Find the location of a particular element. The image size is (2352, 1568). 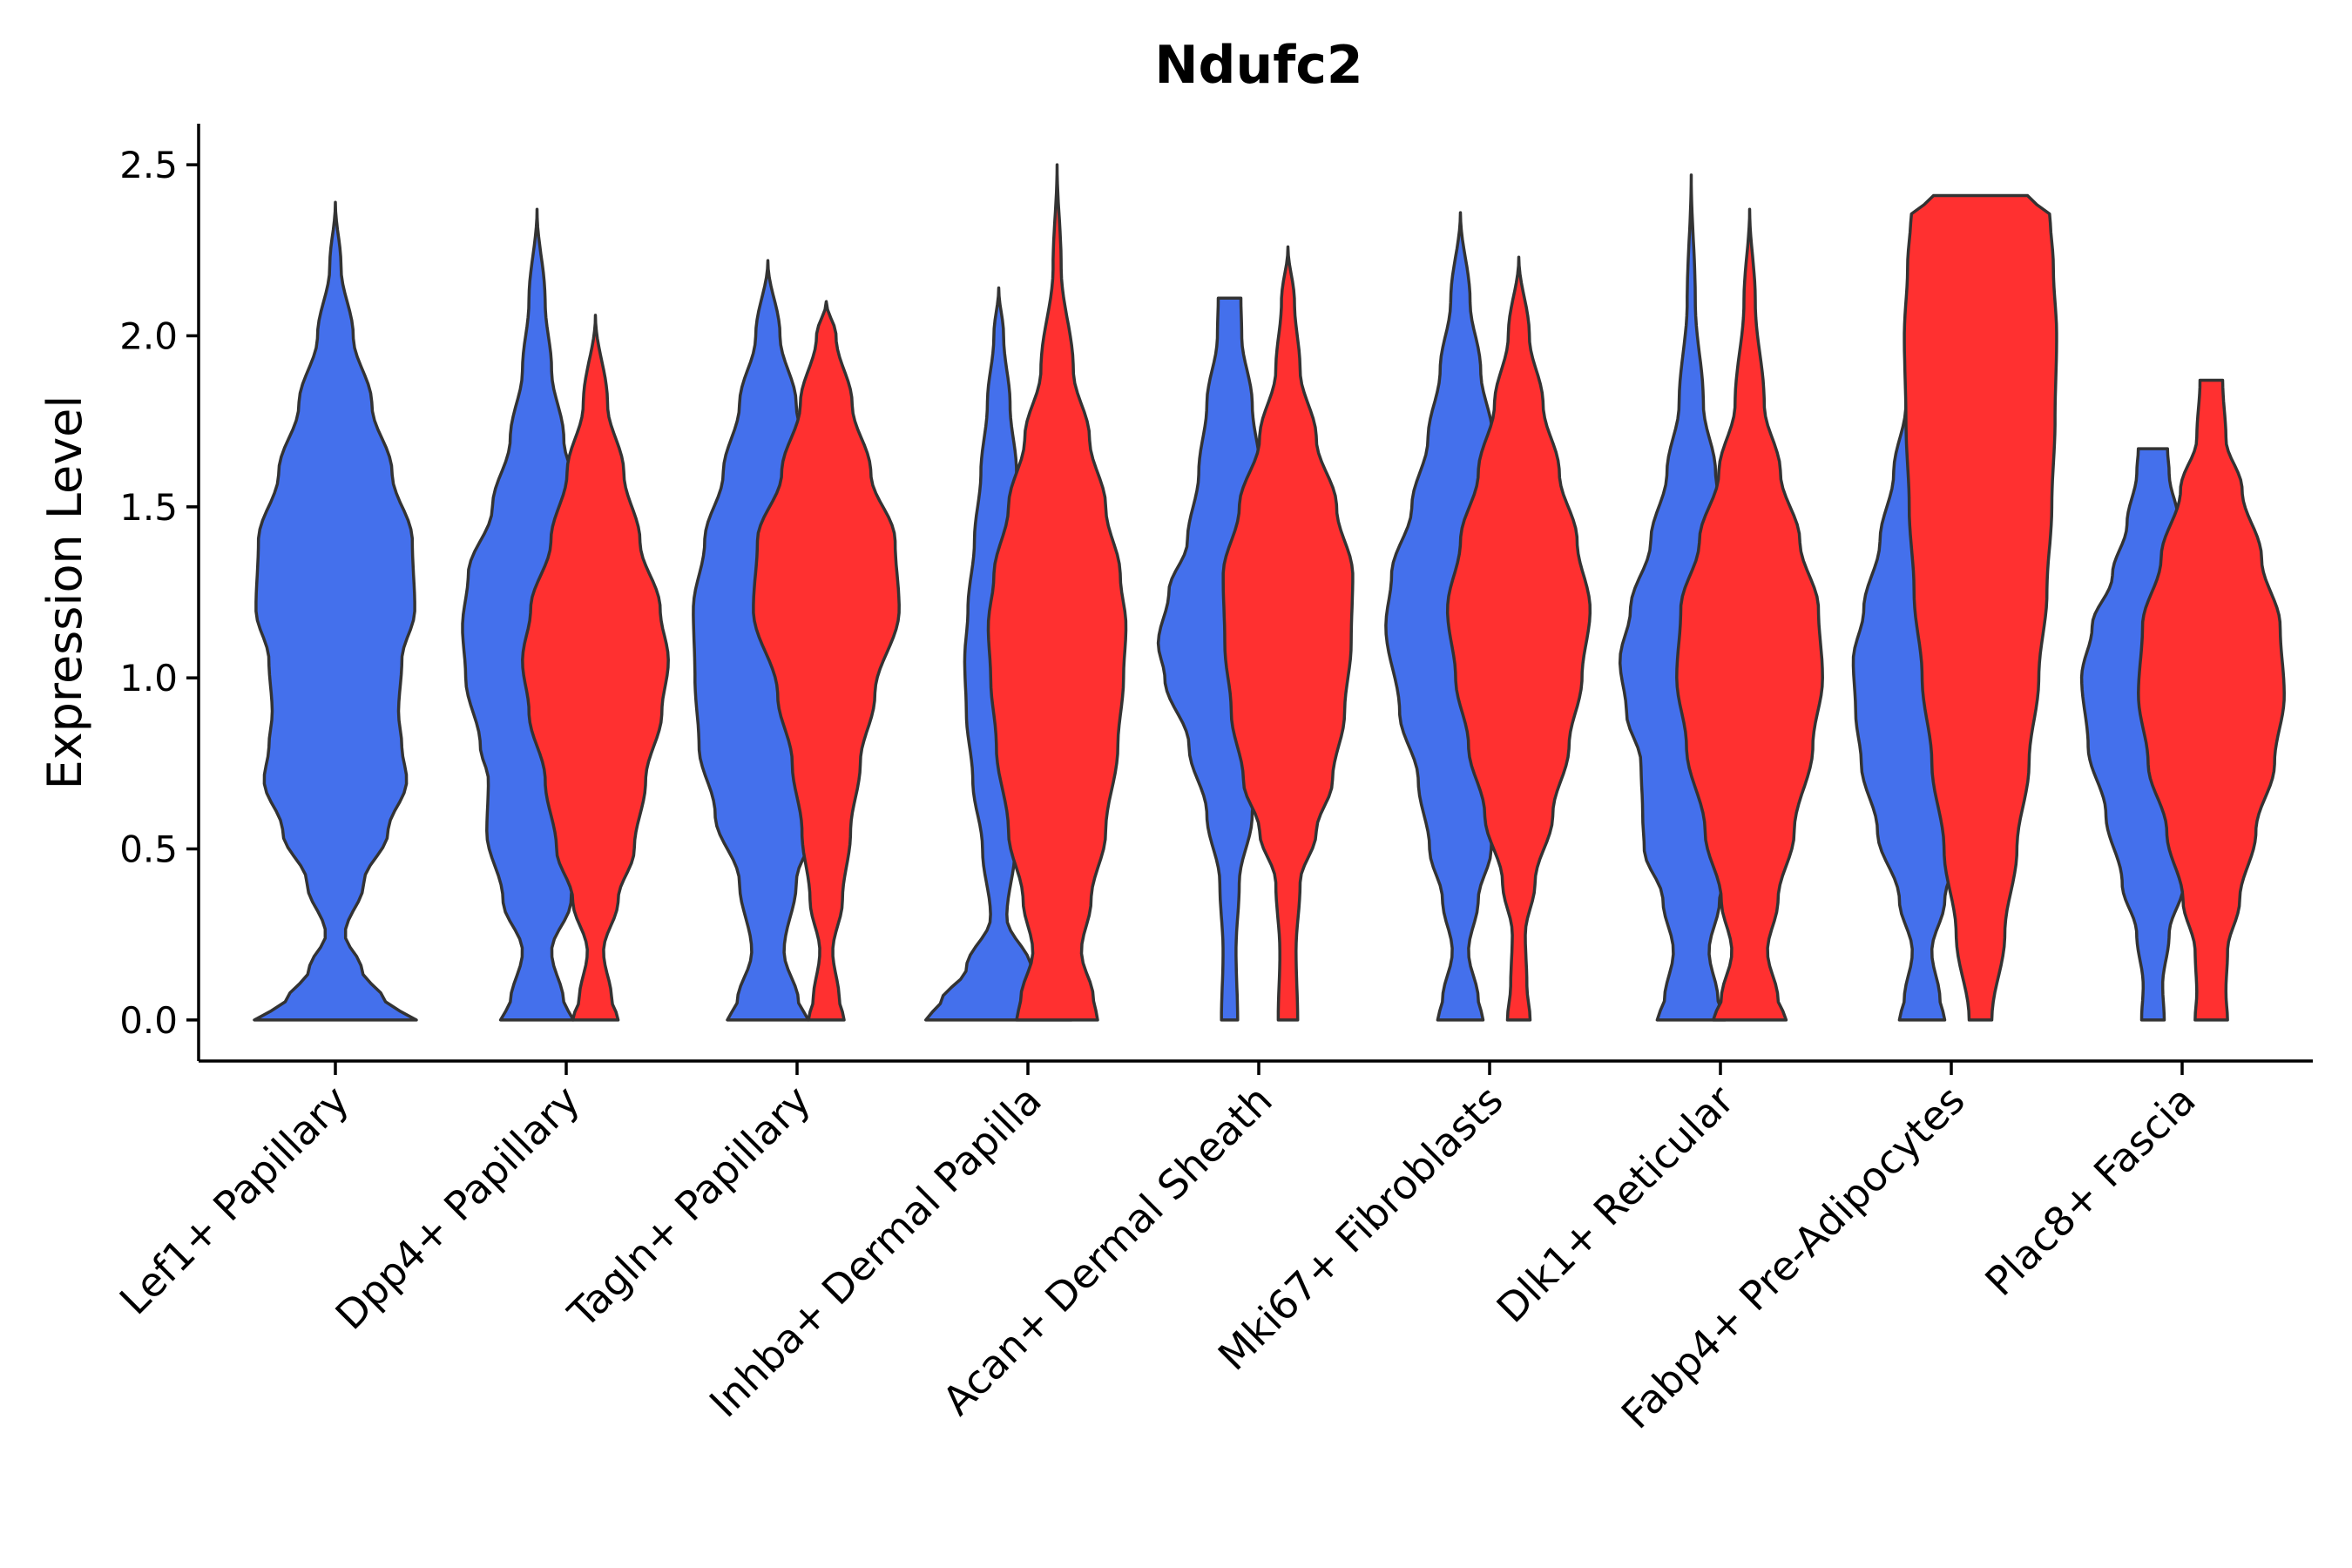

y-tick-label: 1.0 is located at coordinates (148, 678).